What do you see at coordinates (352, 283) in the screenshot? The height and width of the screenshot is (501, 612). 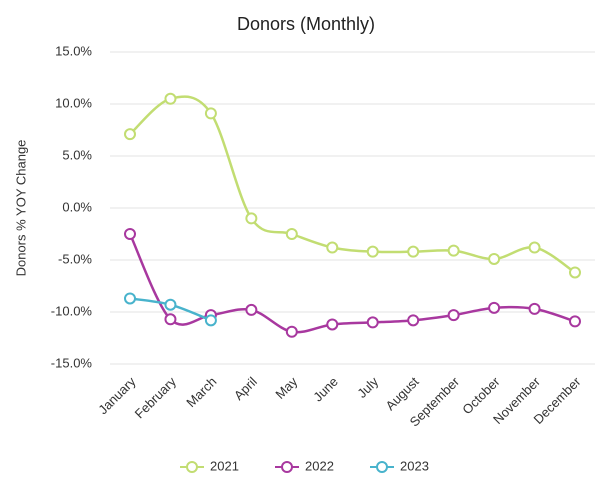 I see `series-line` at bounding box center [352, 283].